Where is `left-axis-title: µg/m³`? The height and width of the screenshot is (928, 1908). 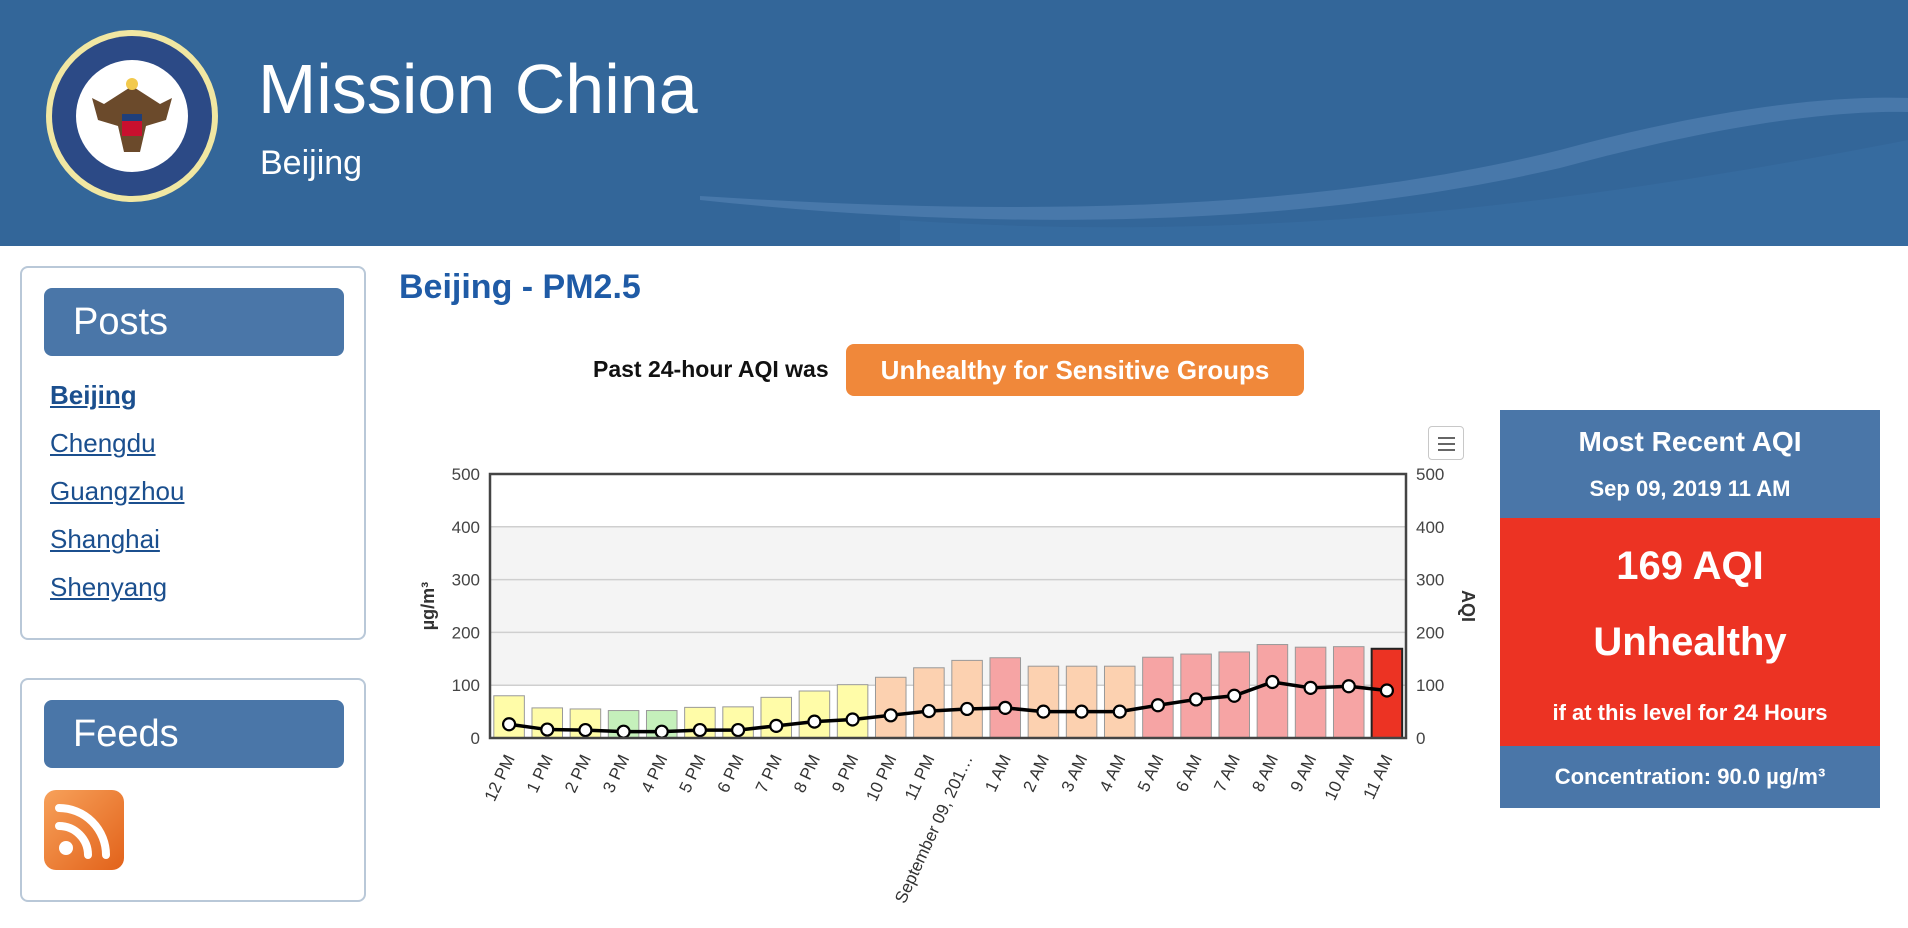
left-axis-title: µg/m³ is located at coordinates (428, 606).